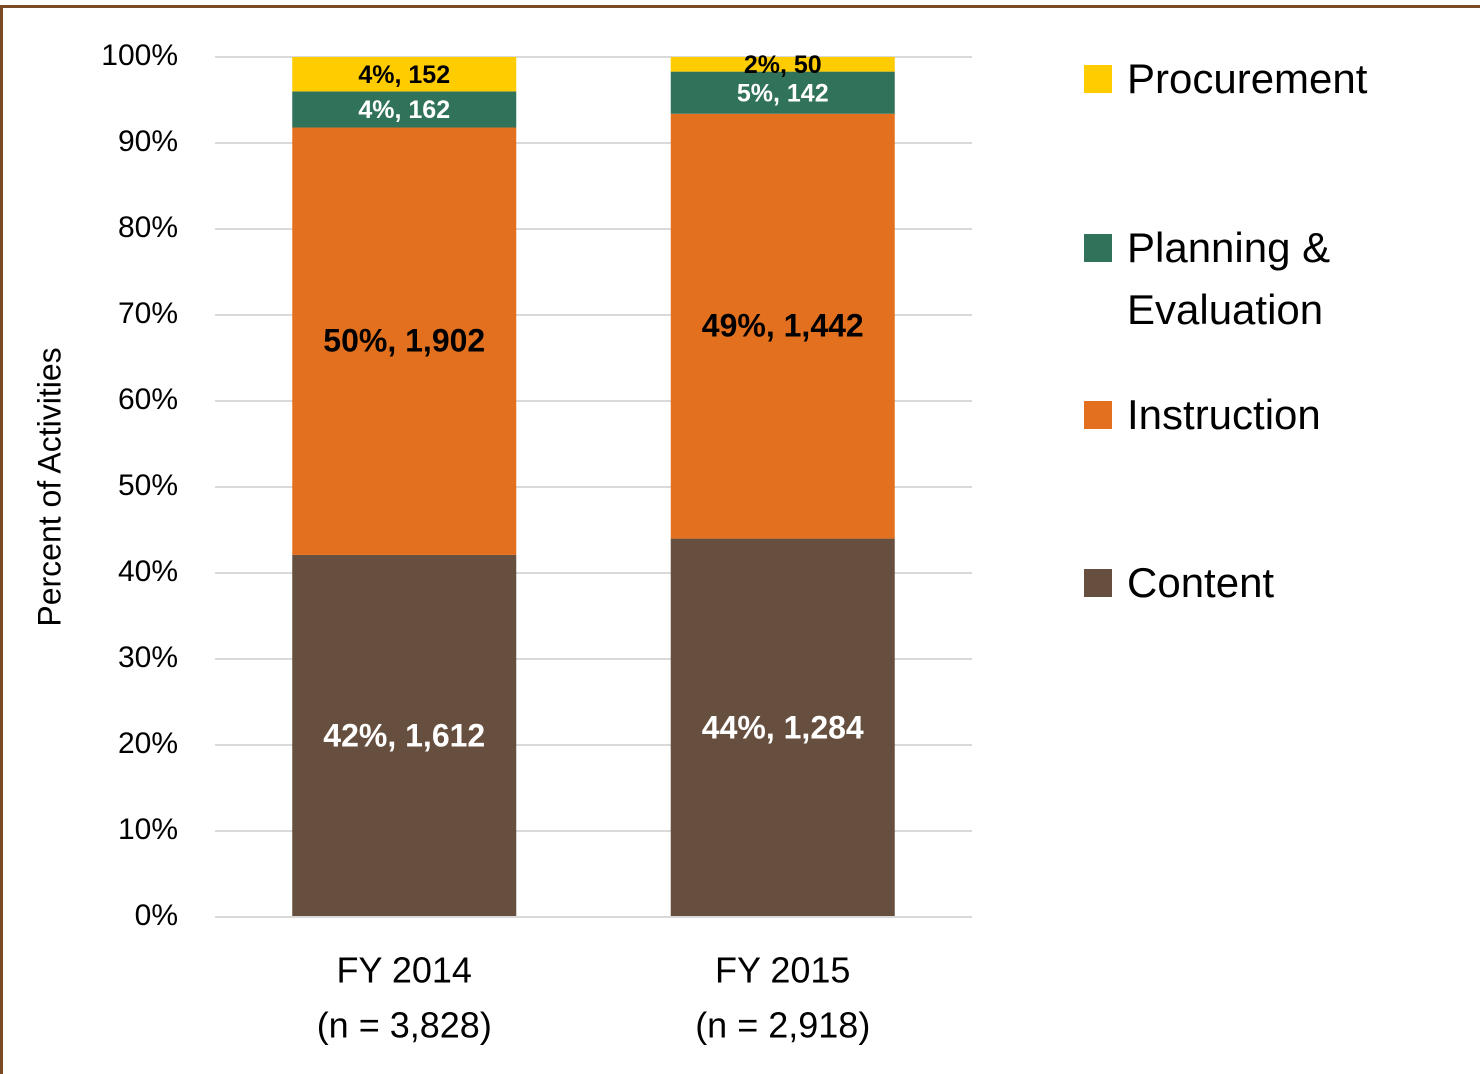 The image size is (1480, 1074). What do you see at coordinates (148, 399) in the screenshot?
I see `y-tick-label: 60%` at bounding box center [148, 399].